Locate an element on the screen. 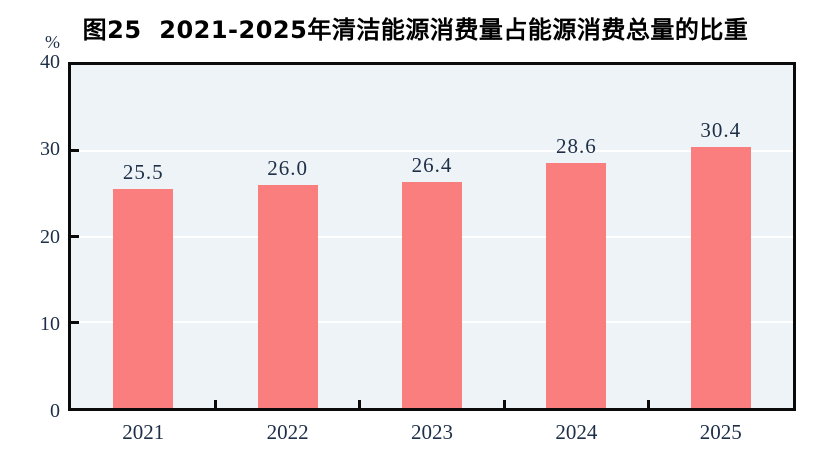  bar-value-label: 30.4 is located at coordinates (721, 130).